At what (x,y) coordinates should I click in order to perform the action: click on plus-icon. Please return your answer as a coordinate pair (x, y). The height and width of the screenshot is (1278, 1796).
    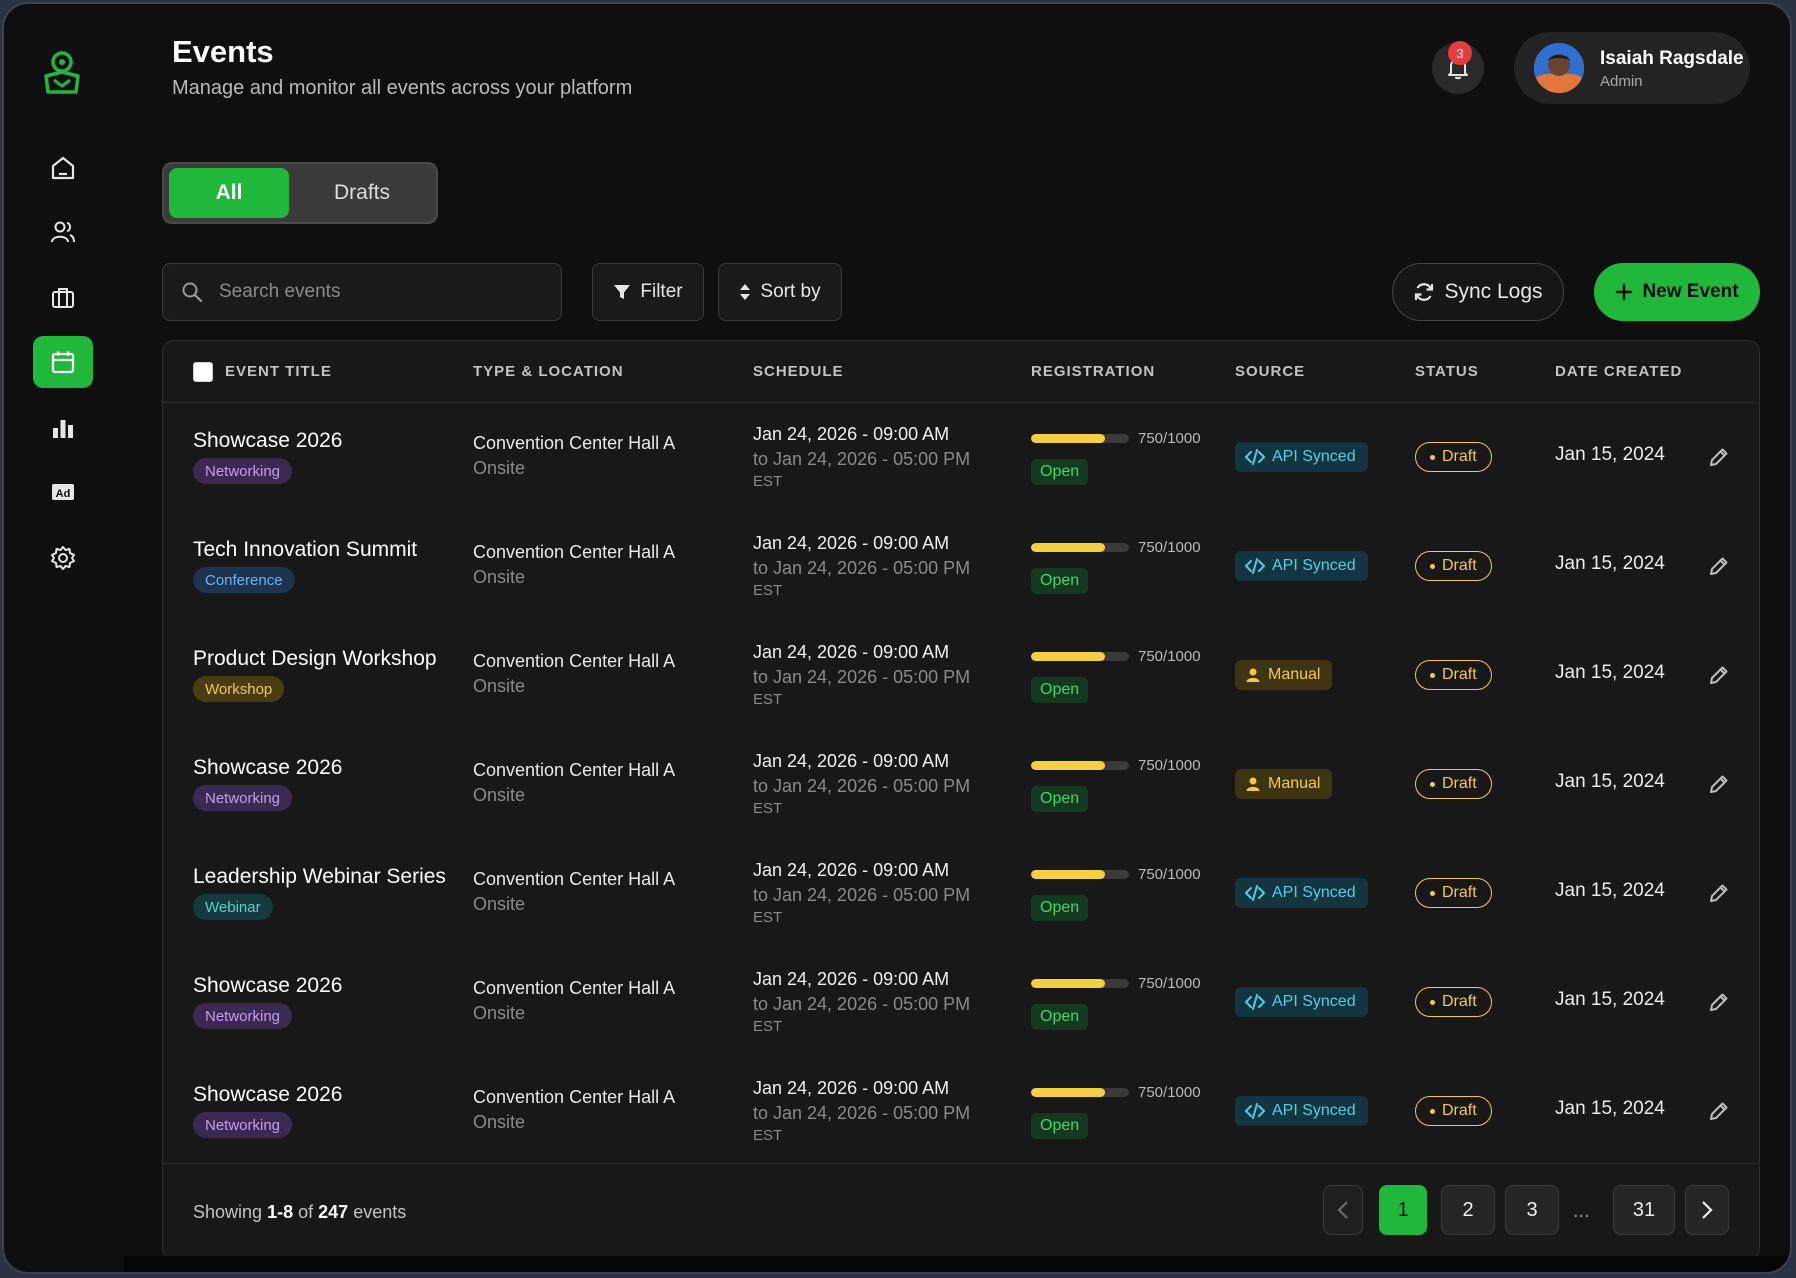
    Looking at the image, I should click on (1624, 292).